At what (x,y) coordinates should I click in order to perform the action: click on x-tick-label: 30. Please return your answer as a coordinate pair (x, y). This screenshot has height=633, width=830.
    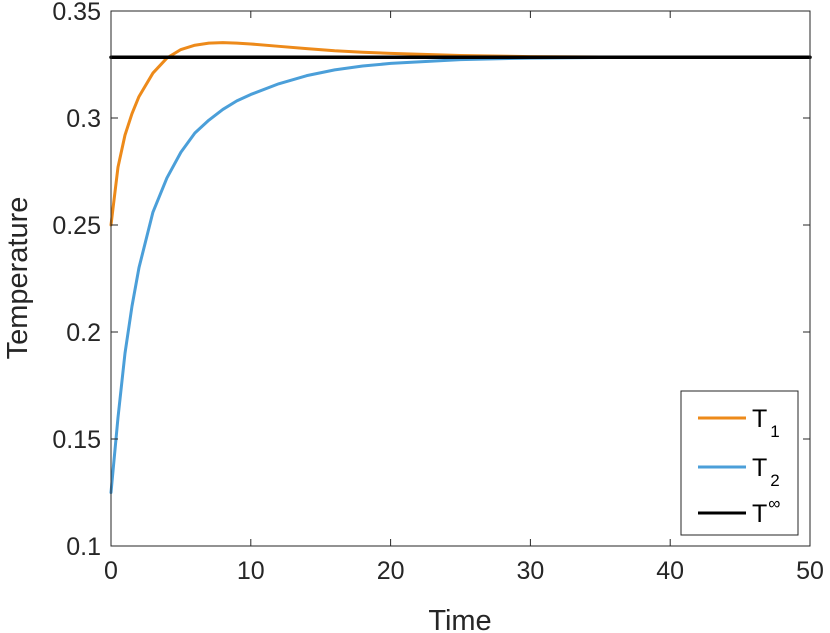
    Looking at the image, I should click on (530, 571).